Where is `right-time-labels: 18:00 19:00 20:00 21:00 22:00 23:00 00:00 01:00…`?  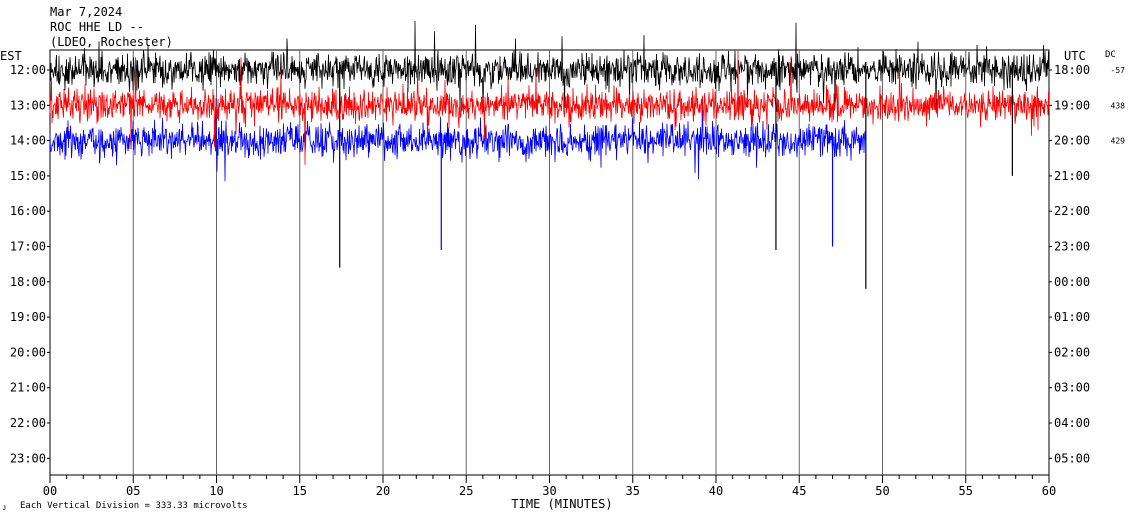
right-time-labels: 18:00 19:00 20:00 21:00 22:00 23:00 00:00 01:00… is located at coordinates (1069, 264).